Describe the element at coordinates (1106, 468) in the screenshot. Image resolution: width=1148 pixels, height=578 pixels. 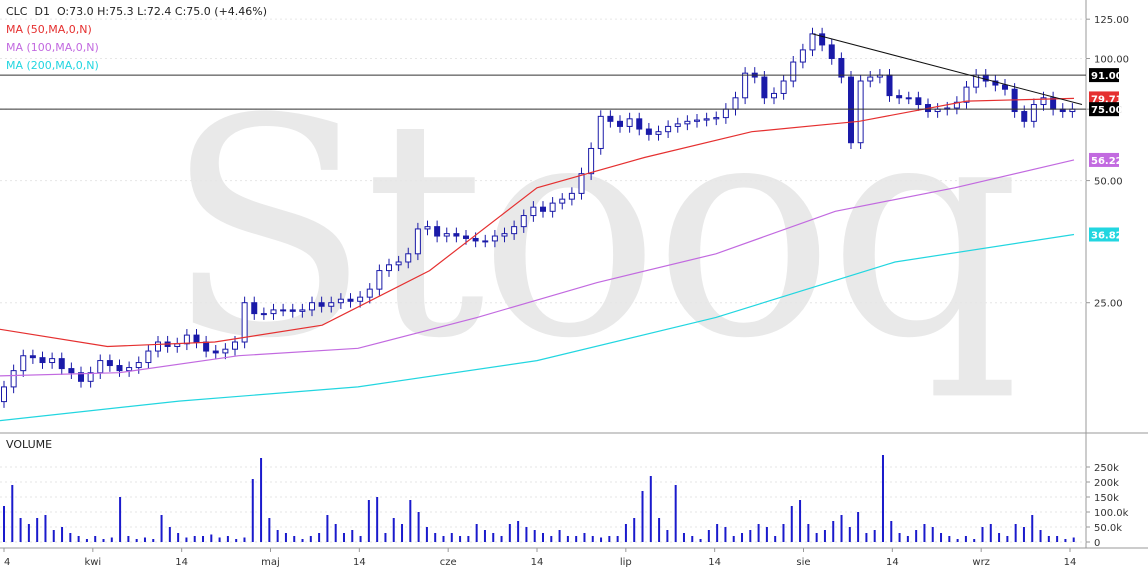
I see `volume-tick-label: 250k` at that location.